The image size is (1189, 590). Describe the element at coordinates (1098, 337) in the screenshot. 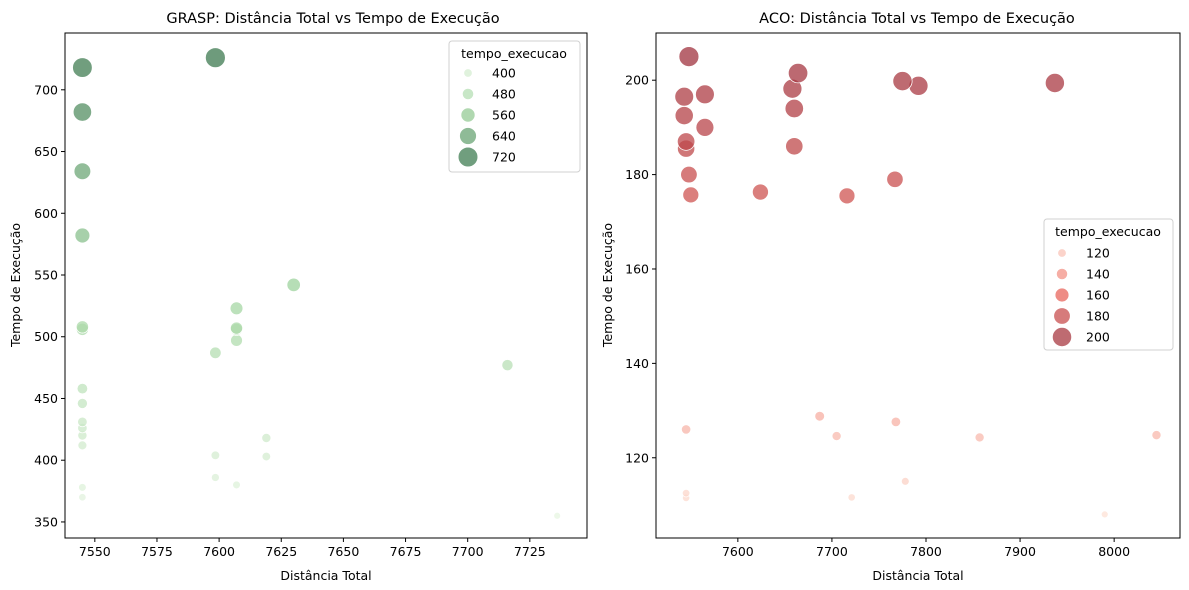

I see `legend-label: 200` at that location.